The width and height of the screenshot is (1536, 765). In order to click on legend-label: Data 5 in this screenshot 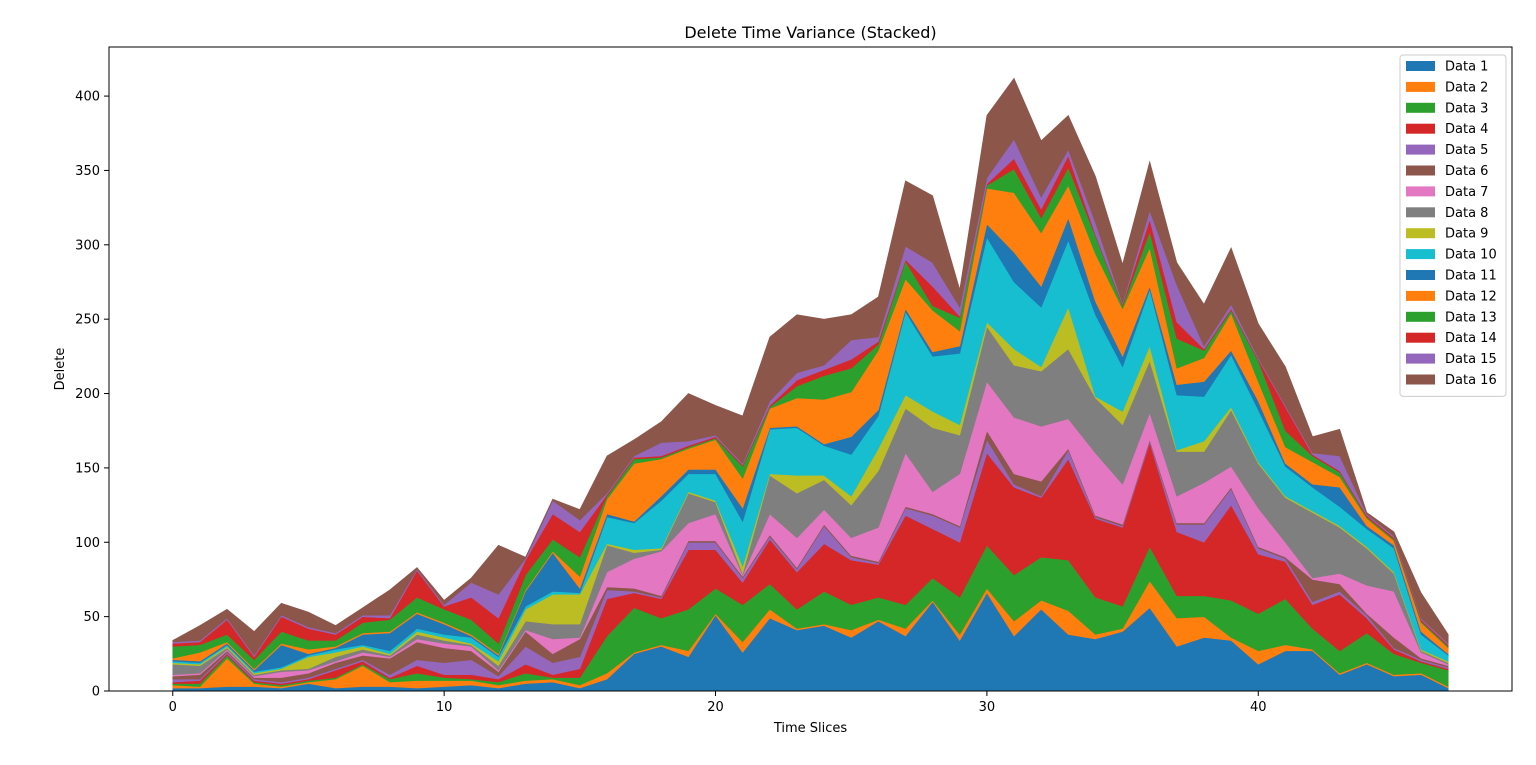, I will do `click(1466, 150)`.